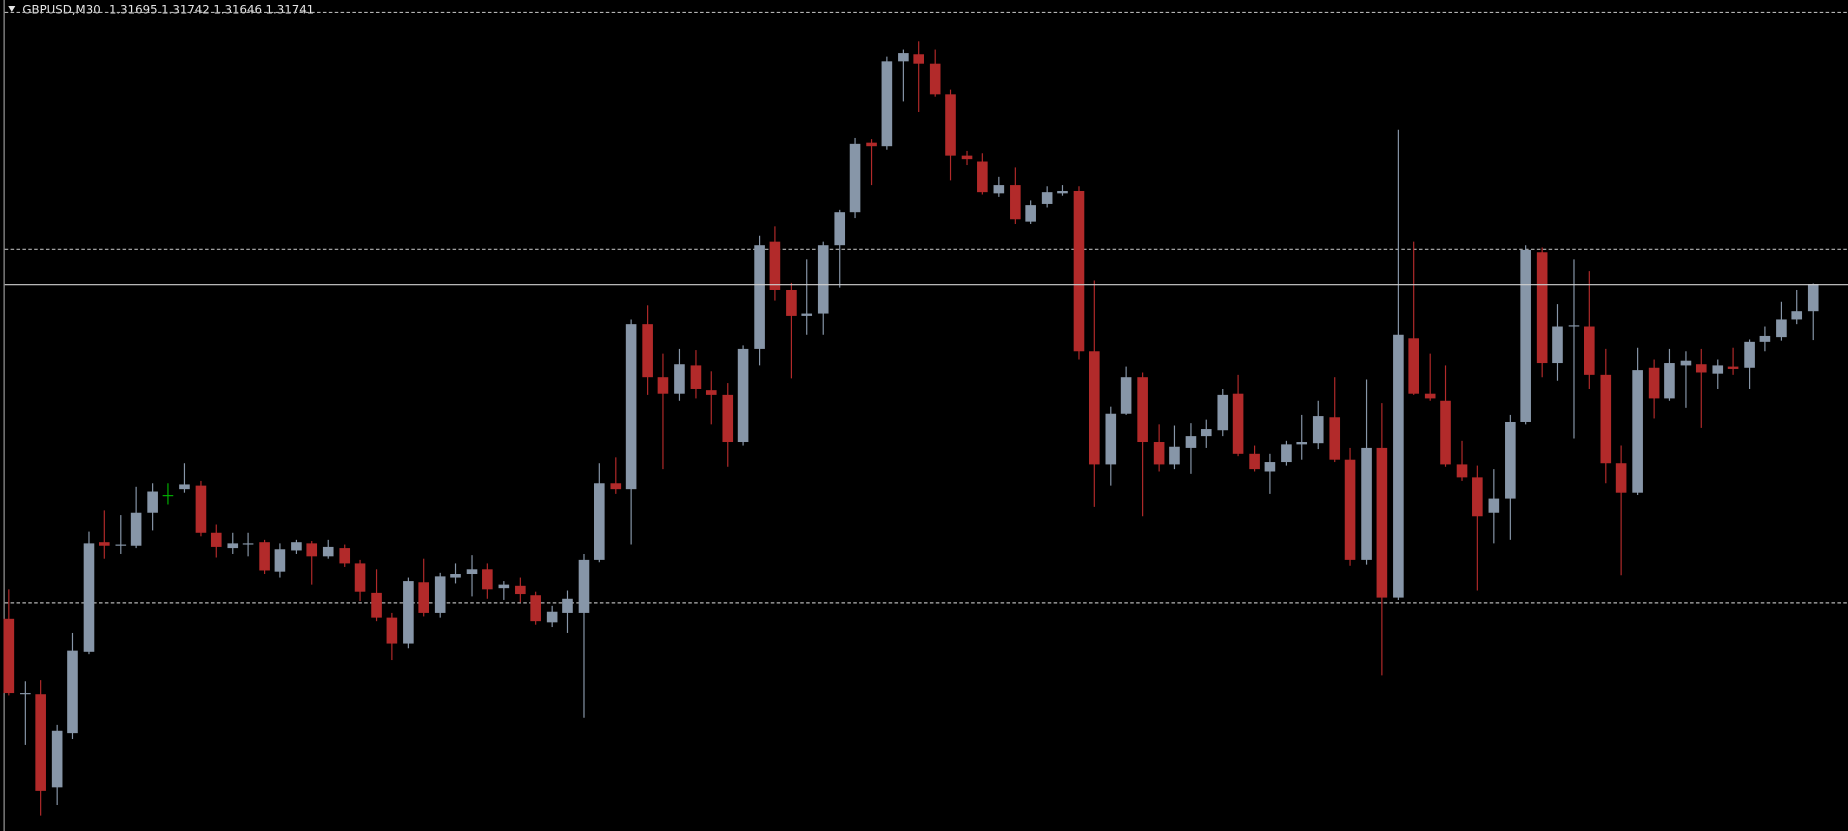 The image size is (1848, 831). What do you see at coordinates (237, 9) in the screenshot?
I see `last-low: 1.31646` at bounding box center [237, 9].